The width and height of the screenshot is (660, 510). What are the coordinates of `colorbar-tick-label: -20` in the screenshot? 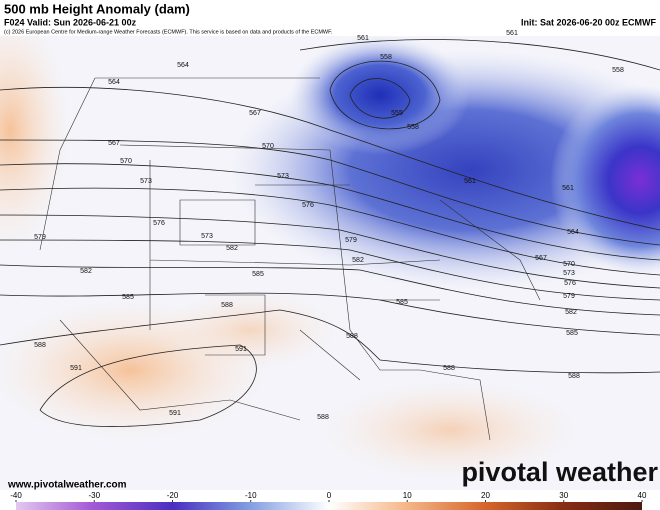 It's located at (173, 495).